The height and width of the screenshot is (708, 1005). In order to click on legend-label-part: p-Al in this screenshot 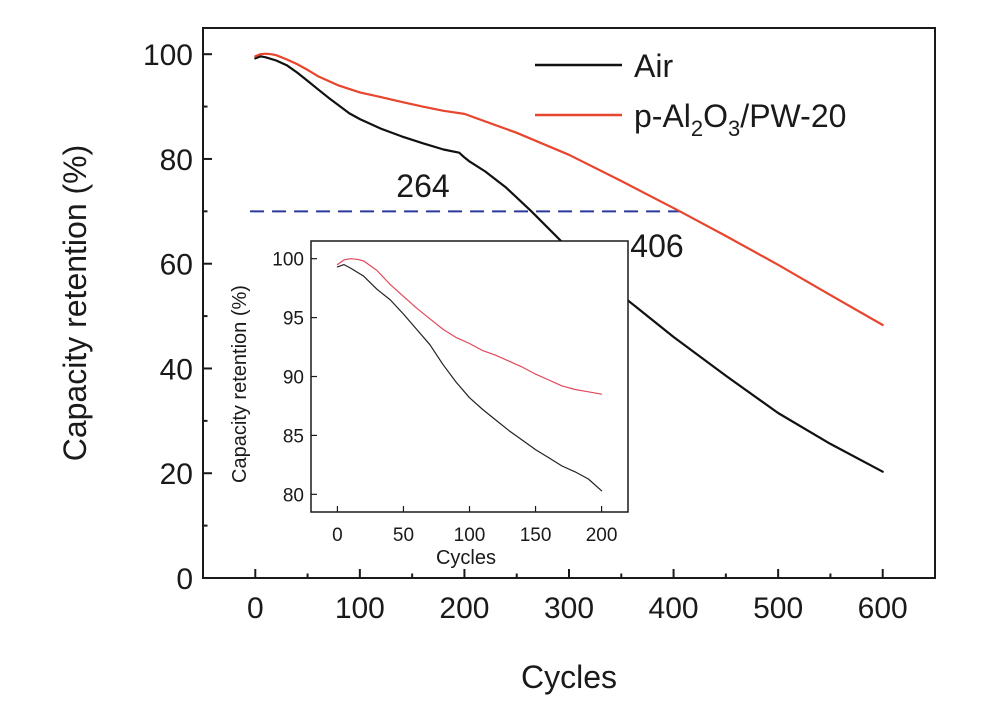, I will do `click(662, 116)`.